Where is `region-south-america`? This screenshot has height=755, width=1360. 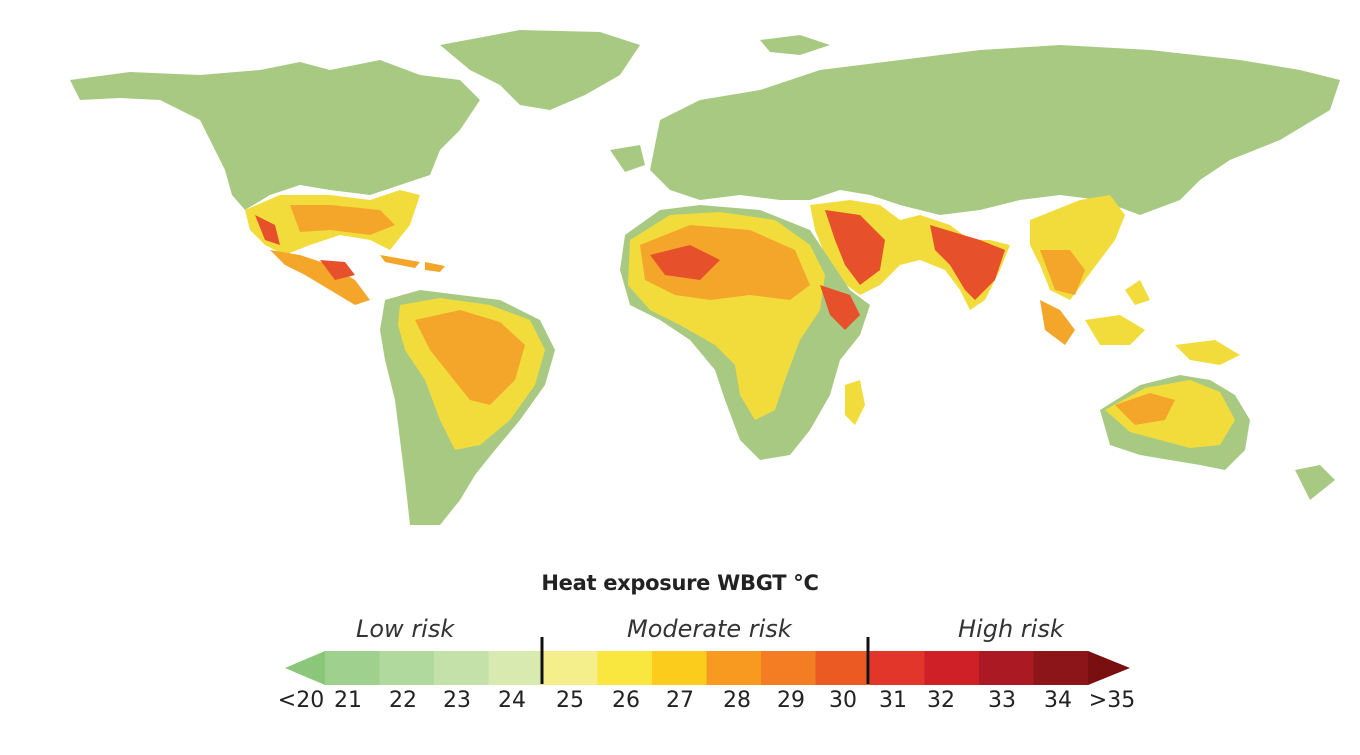 region-south-america is located at coordinates (467, 407).